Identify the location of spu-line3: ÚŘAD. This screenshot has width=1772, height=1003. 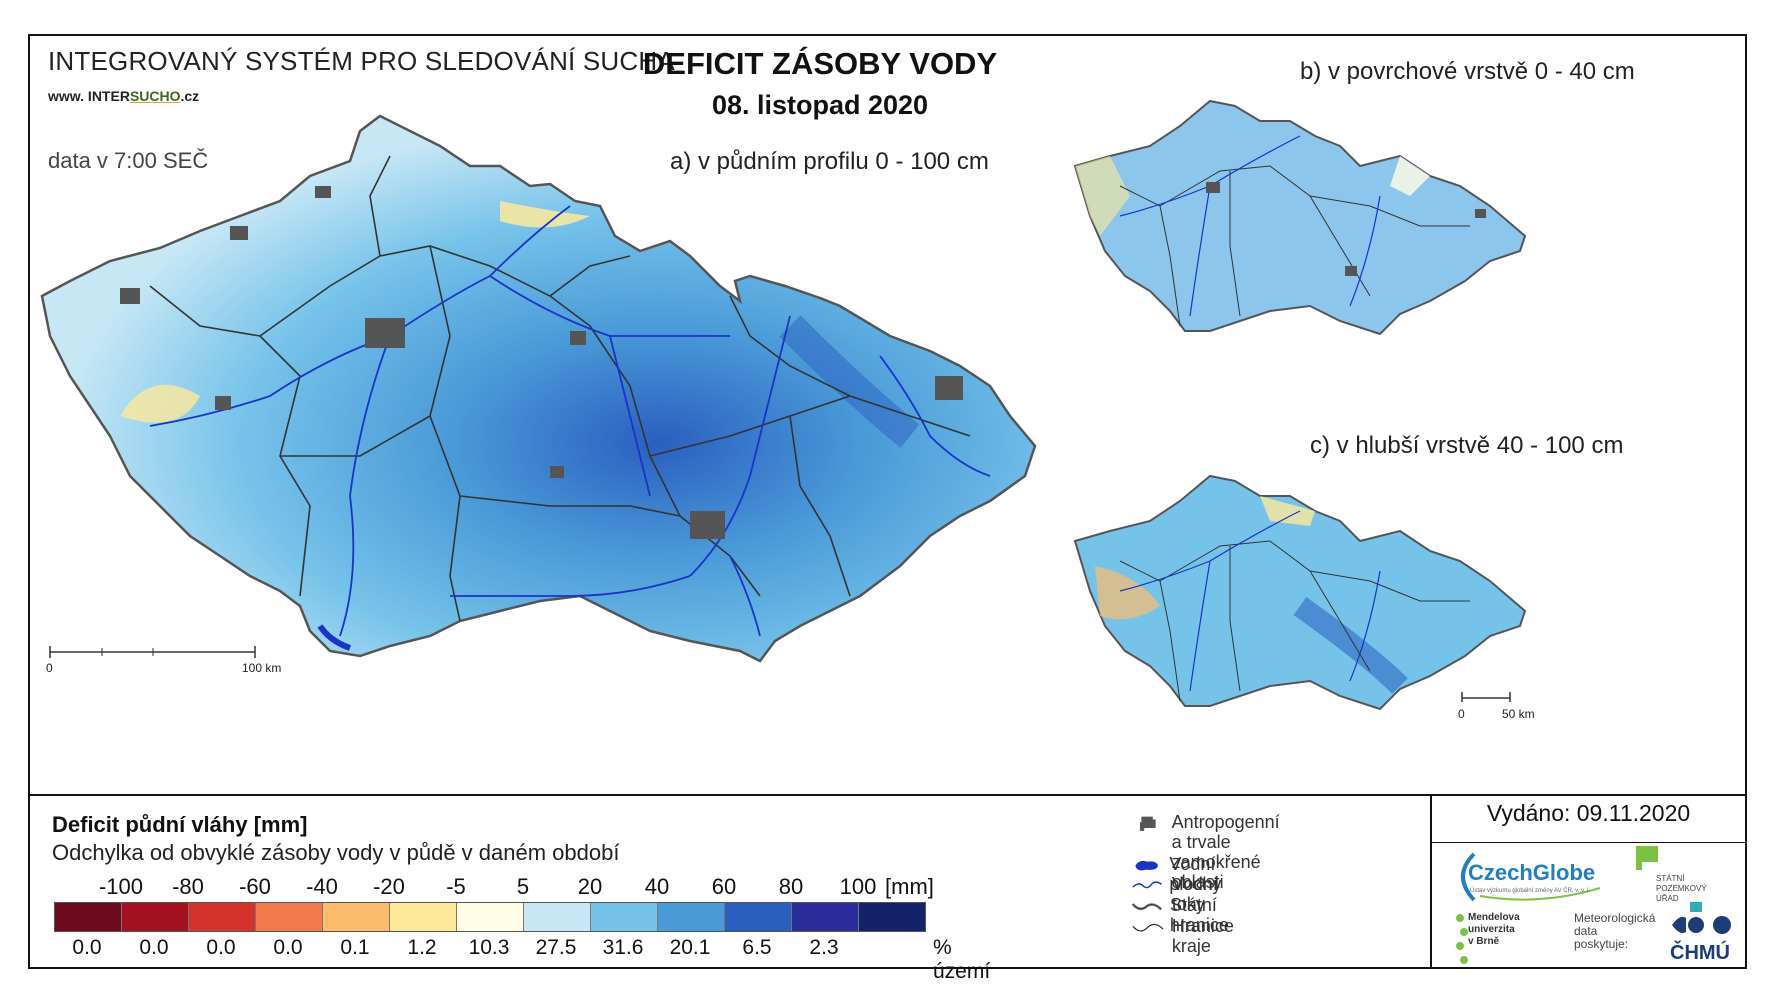
(1667, 898).